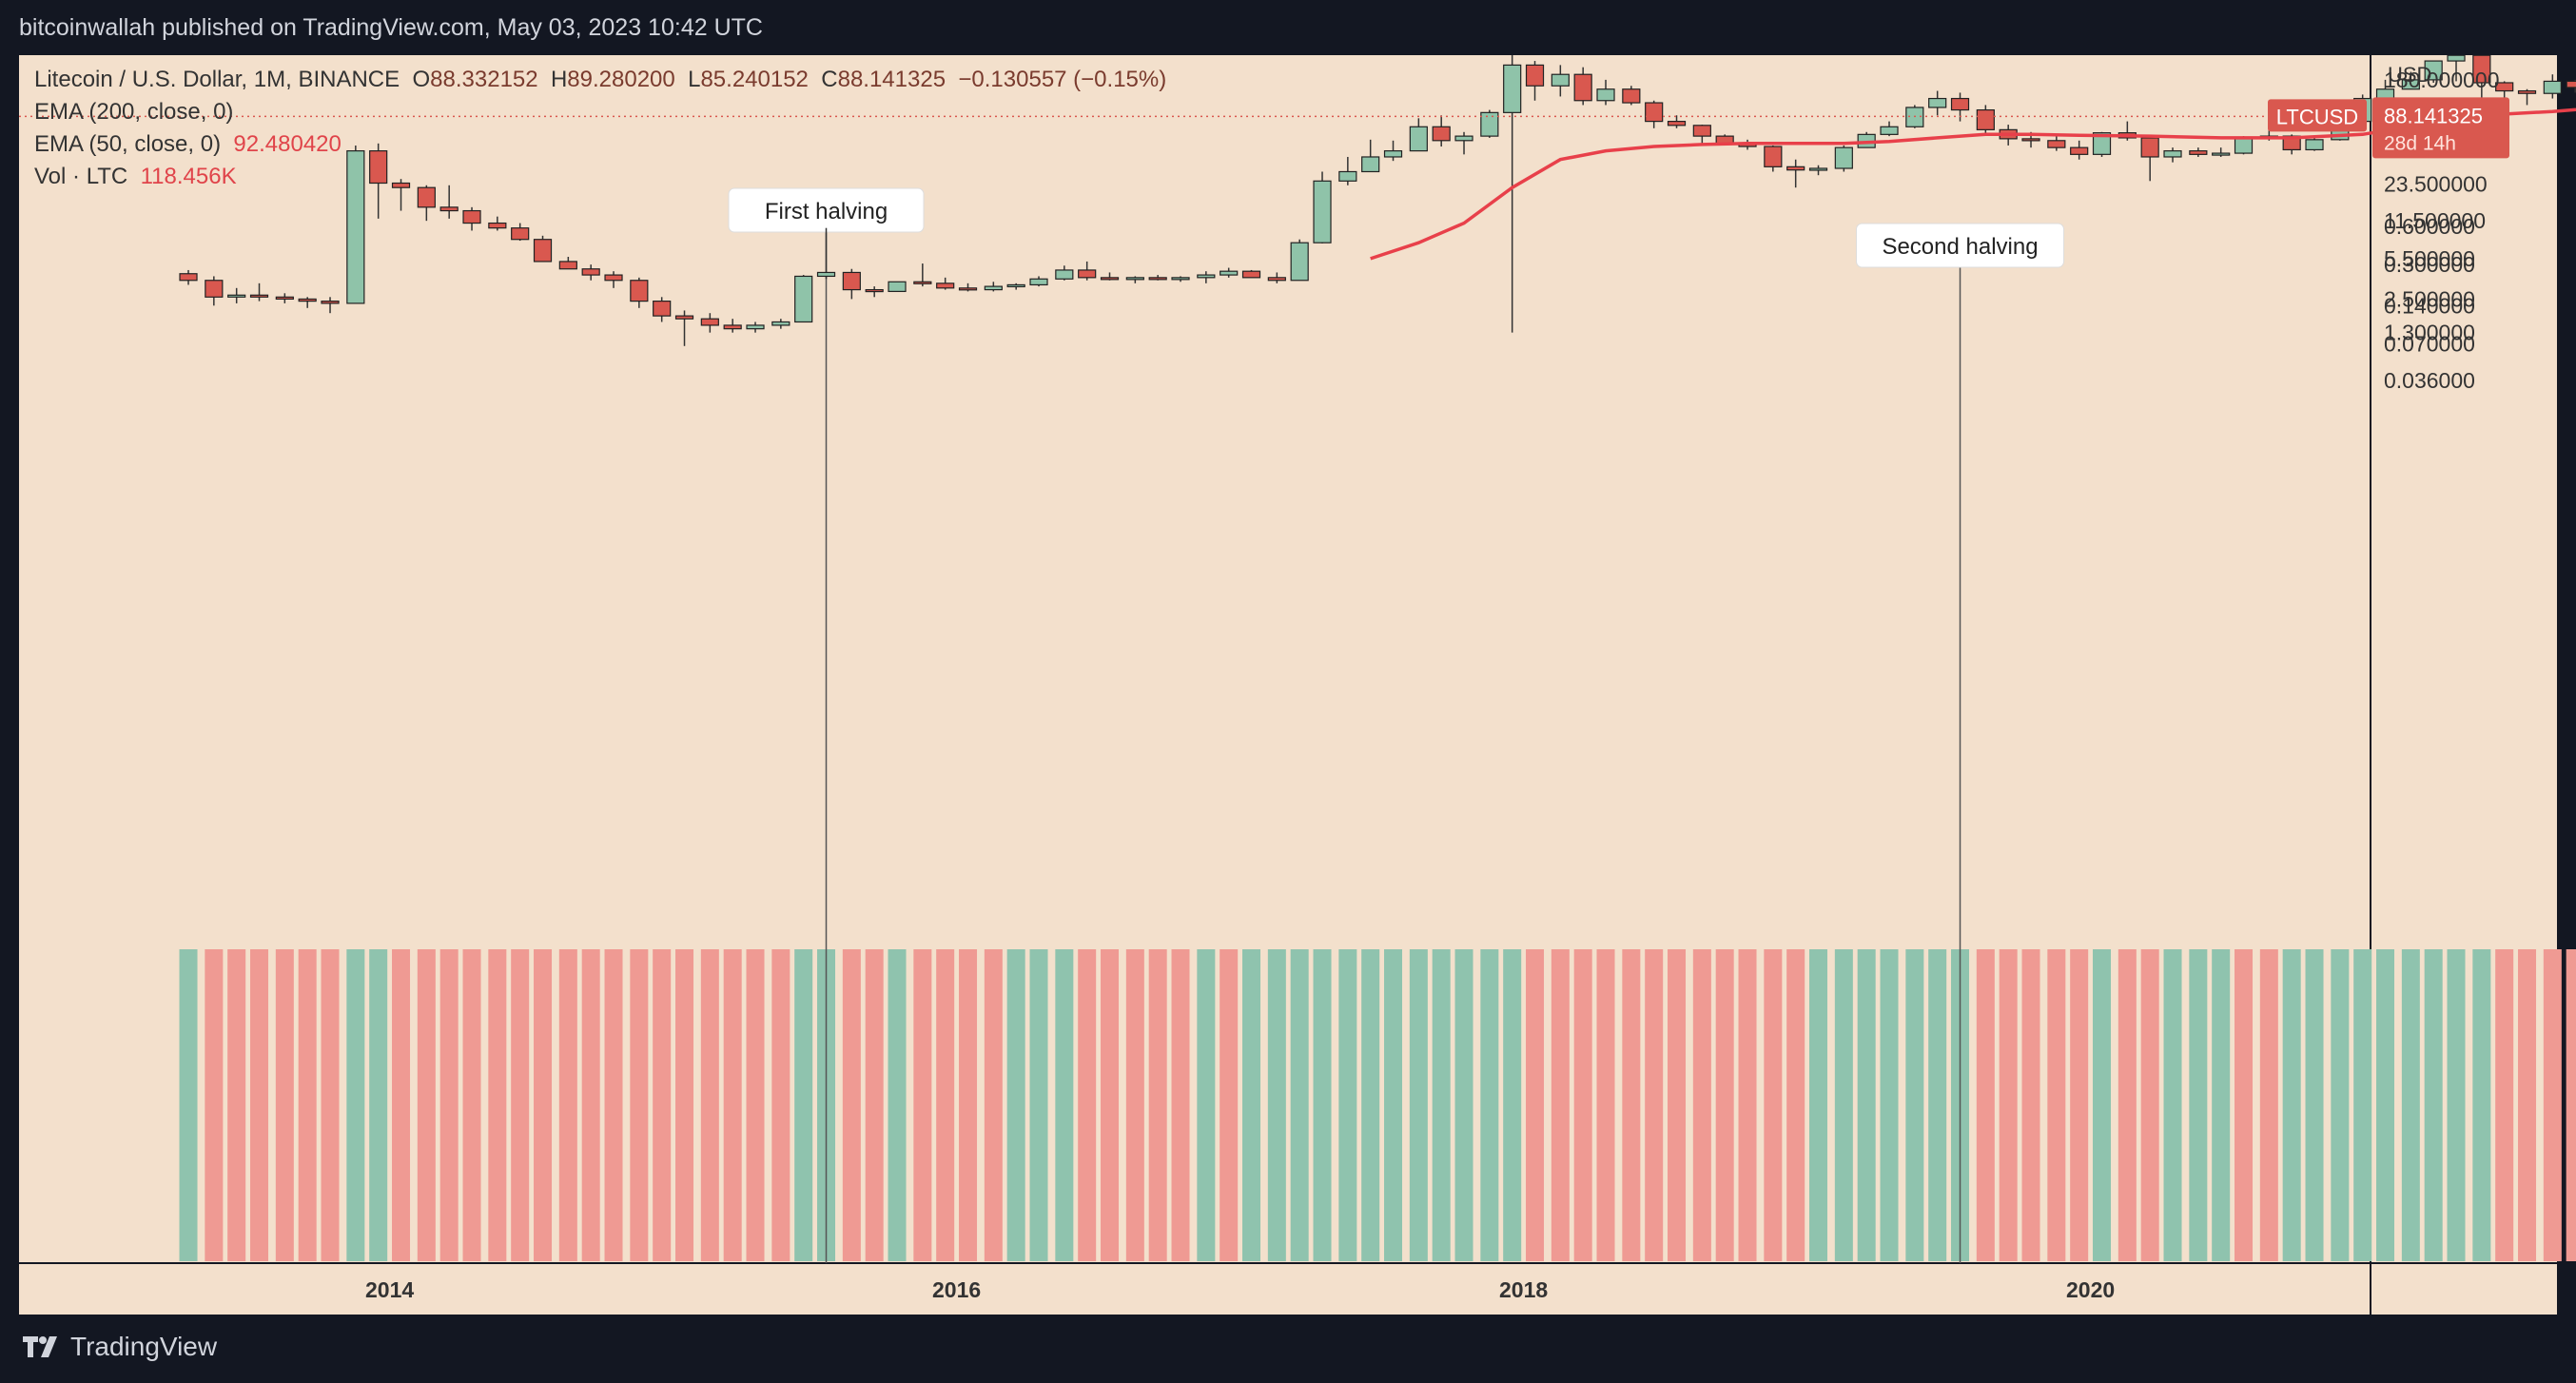 The height and width of the screenshot is (1383, 2576). What do you see at coordinates (1960, 247) in the screenshot?
I see `halving-label: Second halving` at bounding box center [1960, 247].